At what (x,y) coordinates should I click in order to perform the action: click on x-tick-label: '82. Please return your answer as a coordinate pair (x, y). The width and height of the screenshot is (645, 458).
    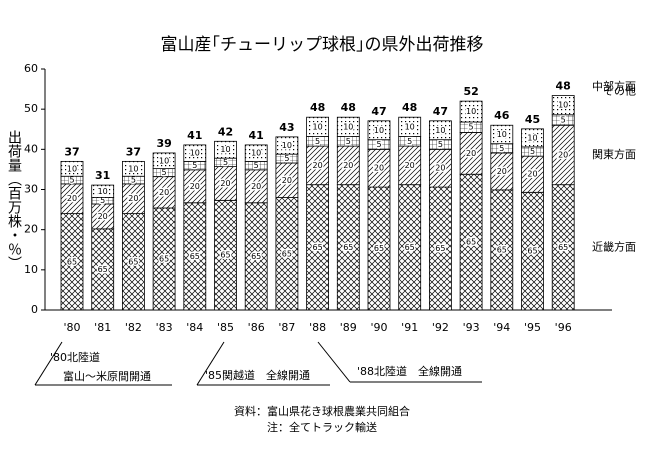
    Looking at the image, I should click on (133, 327).